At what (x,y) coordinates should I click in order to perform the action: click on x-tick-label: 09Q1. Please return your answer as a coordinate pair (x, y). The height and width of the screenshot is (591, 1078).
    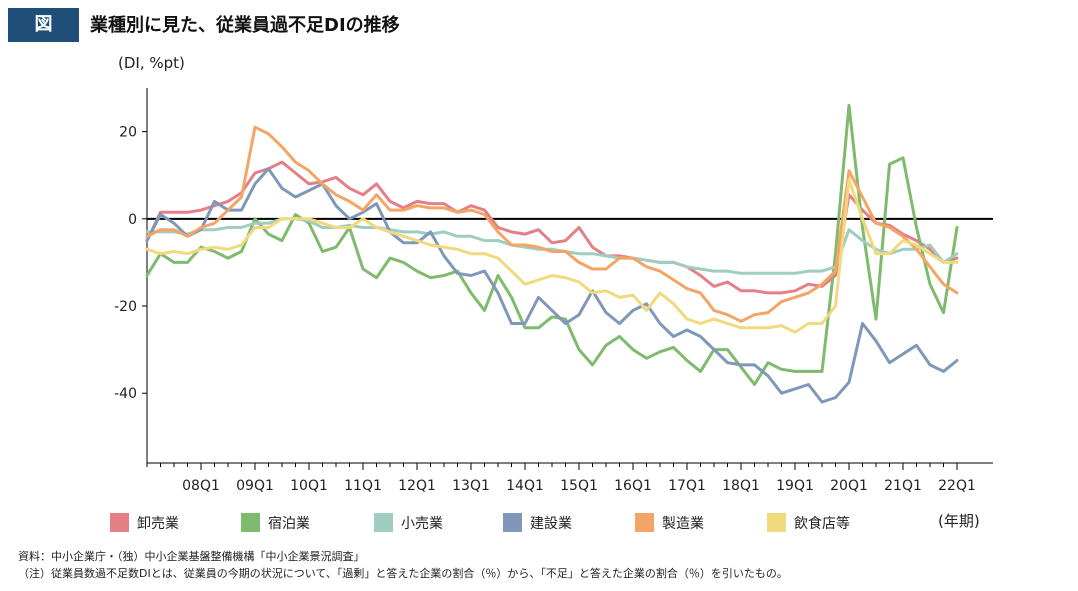
    Looking at the image, I should click on (255, 486).